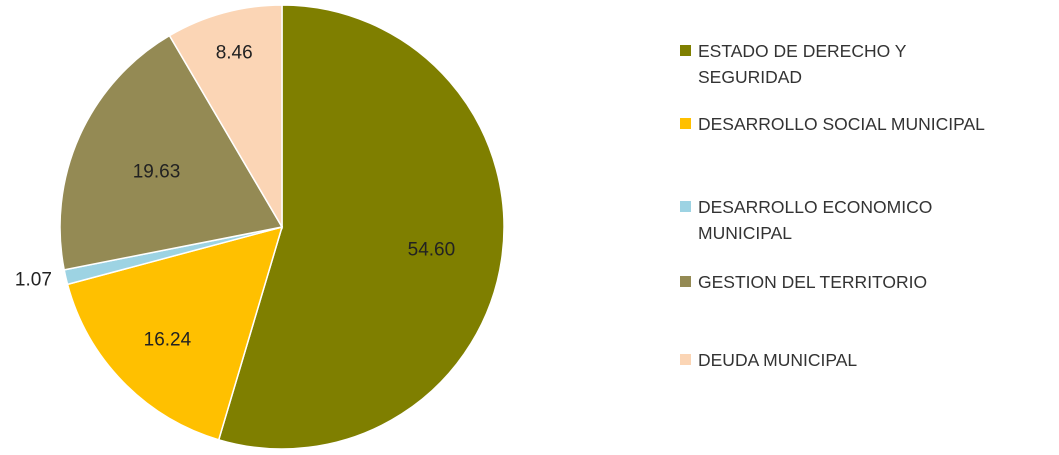  I want to click on legend-label: SEGURIDAD, so click(750, 77).